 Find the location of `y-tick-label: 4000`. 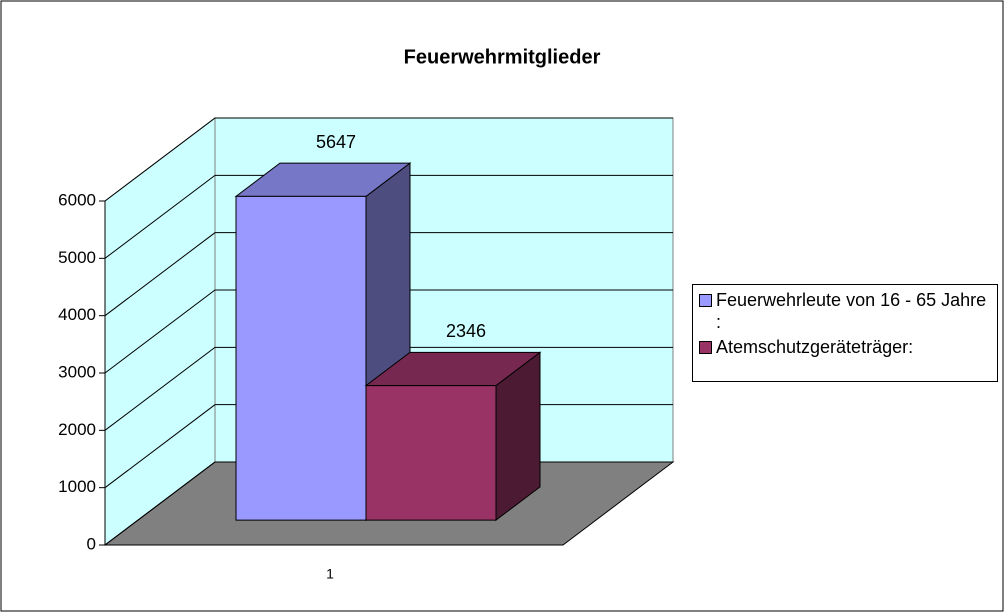

y-tick-label: 4000 is located at coordinates (77, 314).